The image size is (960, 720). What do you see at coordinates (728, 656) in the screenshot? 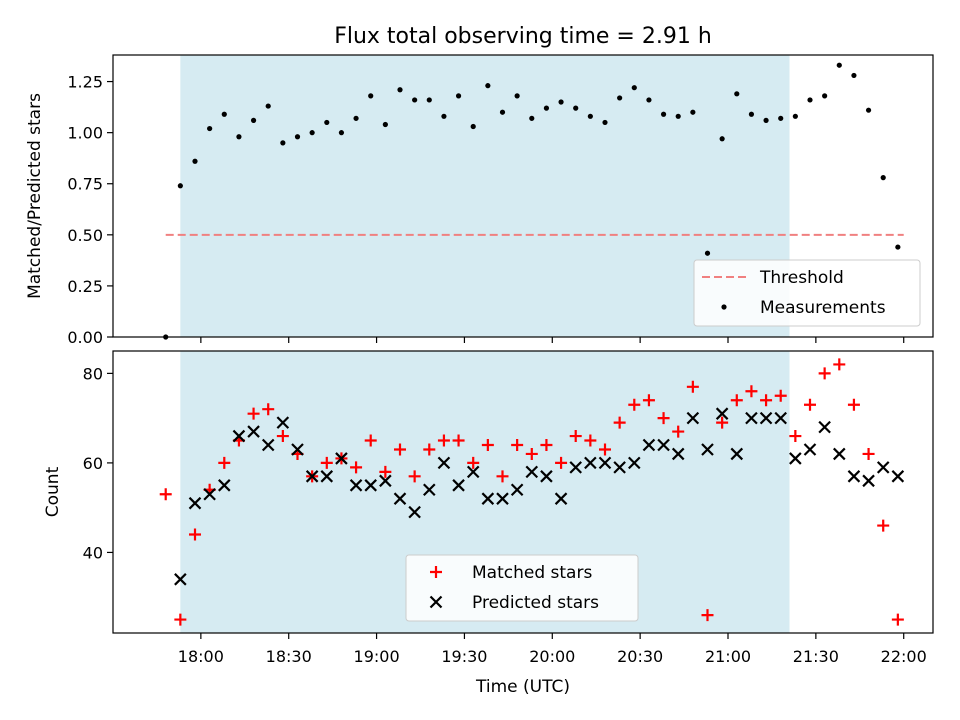
I see `x-tick-label: 21:00` at bounding box center [728, 656].